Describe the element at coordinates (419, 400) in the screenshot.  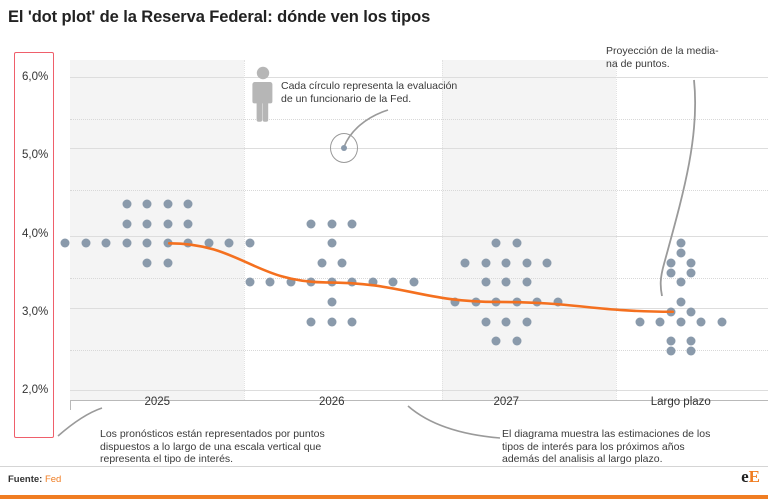
I see `x-axis-line` at that location.